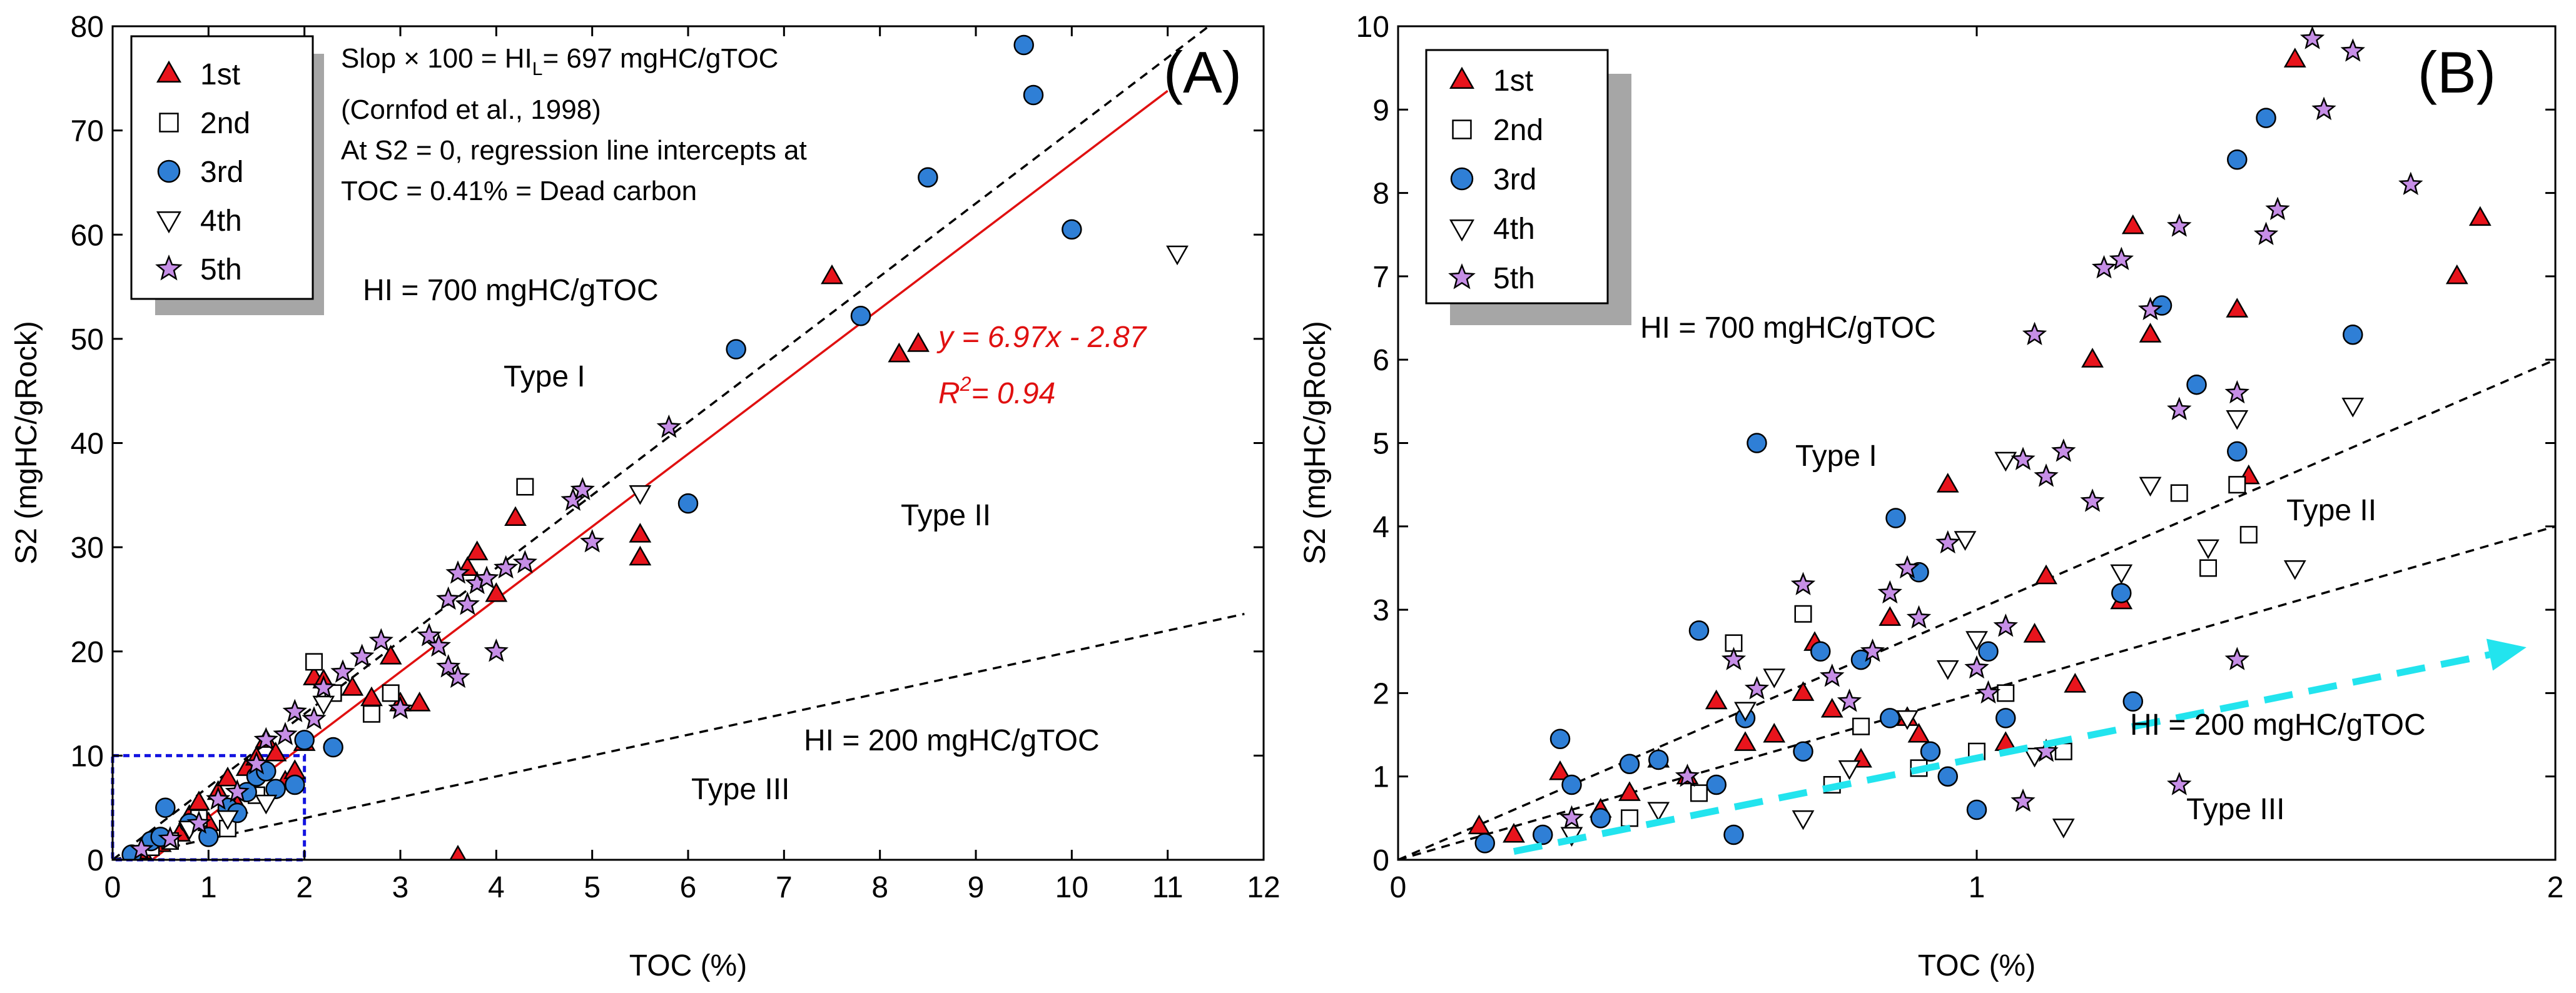 The width and height of the screenshot is (2576, 993). Describe the element at coordinates (209, 808) in the screenshot. I see `zoom-region-box` at that location.